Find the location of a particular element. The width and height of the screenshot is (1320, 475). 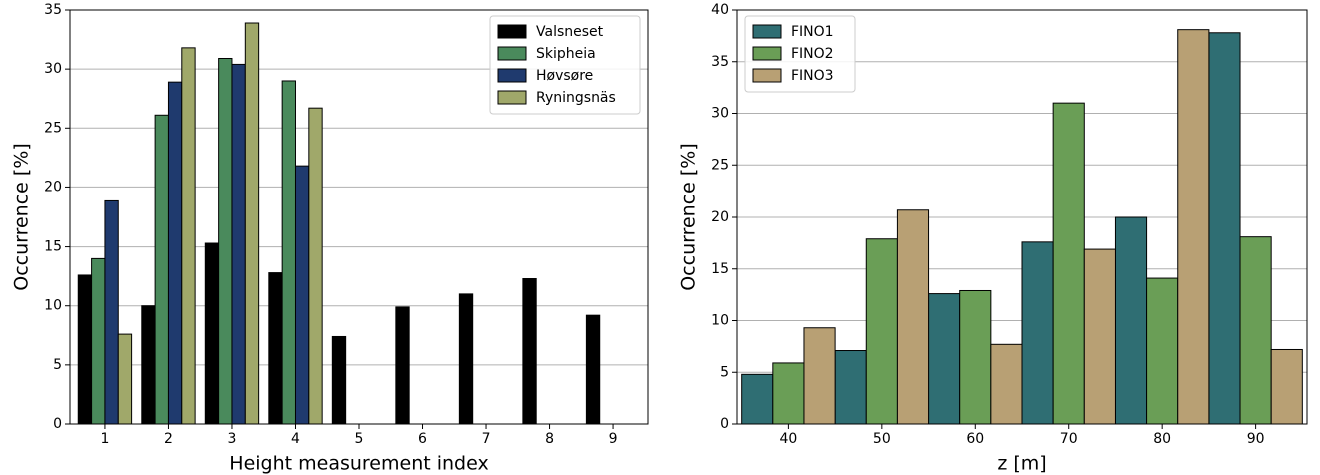

x-axis-label: z [m] is located at coordinates (1021, 464).